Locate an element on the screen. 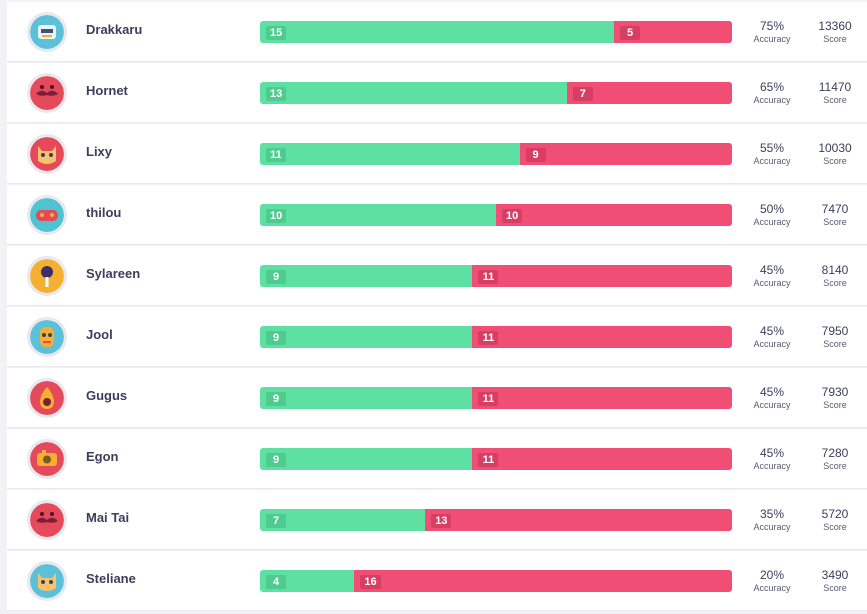  player-row: Hornet 13 7 65% Accuracy 11470 Score is located at coordinates (437, 93).